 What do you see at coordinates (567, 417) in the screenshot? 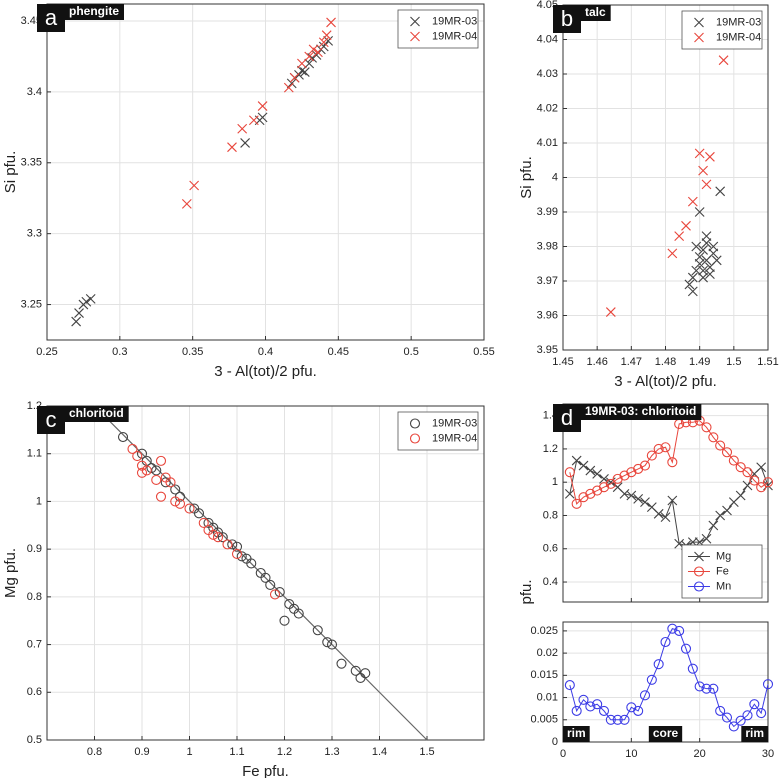
I see `panel-letter: d` at bounding box center [567, 417].